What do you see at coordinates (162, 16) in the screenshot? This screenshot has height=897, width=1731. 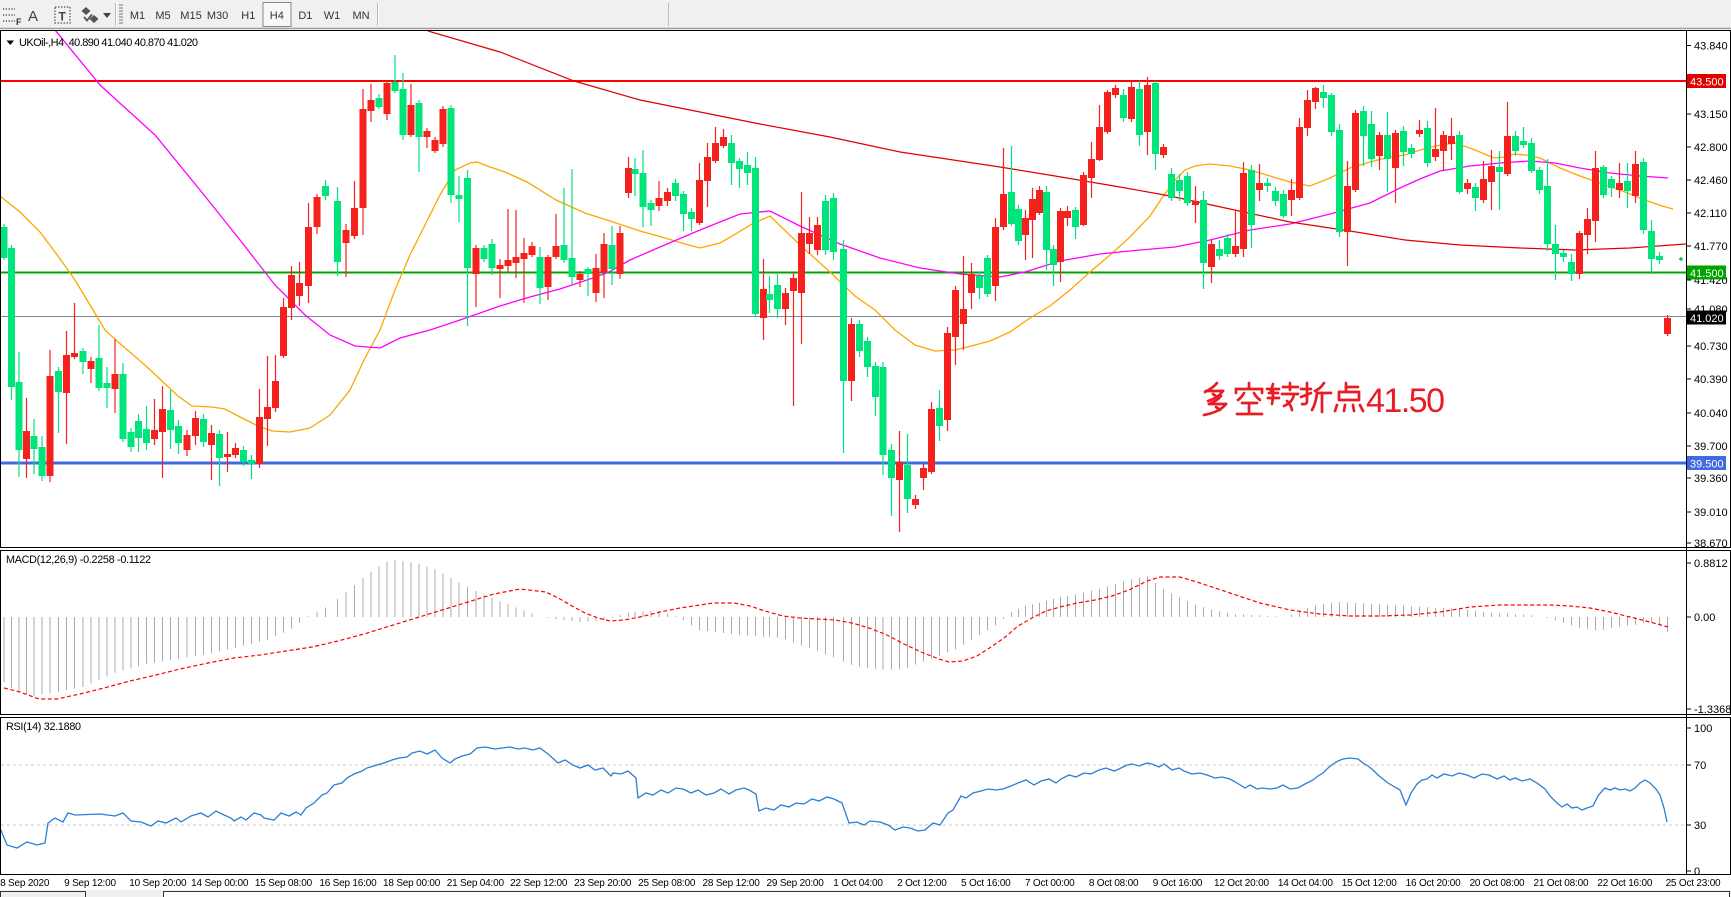 I see `svg-text: M5` at bounding box center [162, 16].